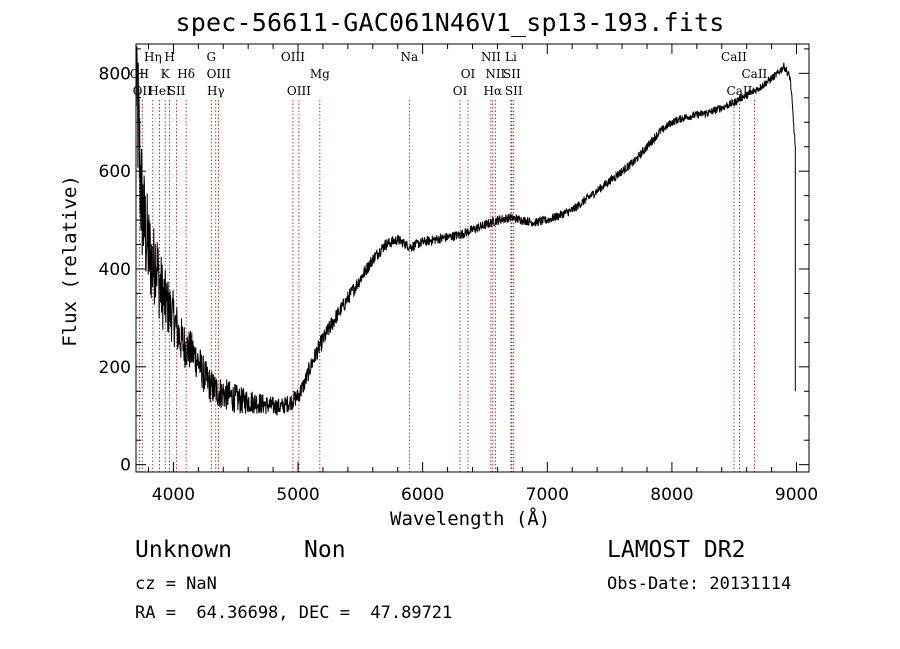 This screenshot has width=900, height=649. Describe the element at coordinates (70, 261) in the screenshot. I see `y-axis-label: Flux (relative)` at that location.